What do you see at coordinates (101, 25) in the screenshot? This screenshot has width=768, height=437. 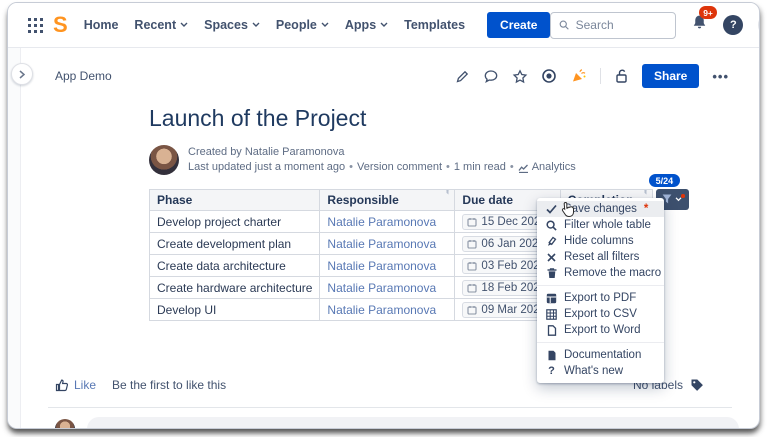 I see `nav-item-home: Home` at bounding box center [101, 25].